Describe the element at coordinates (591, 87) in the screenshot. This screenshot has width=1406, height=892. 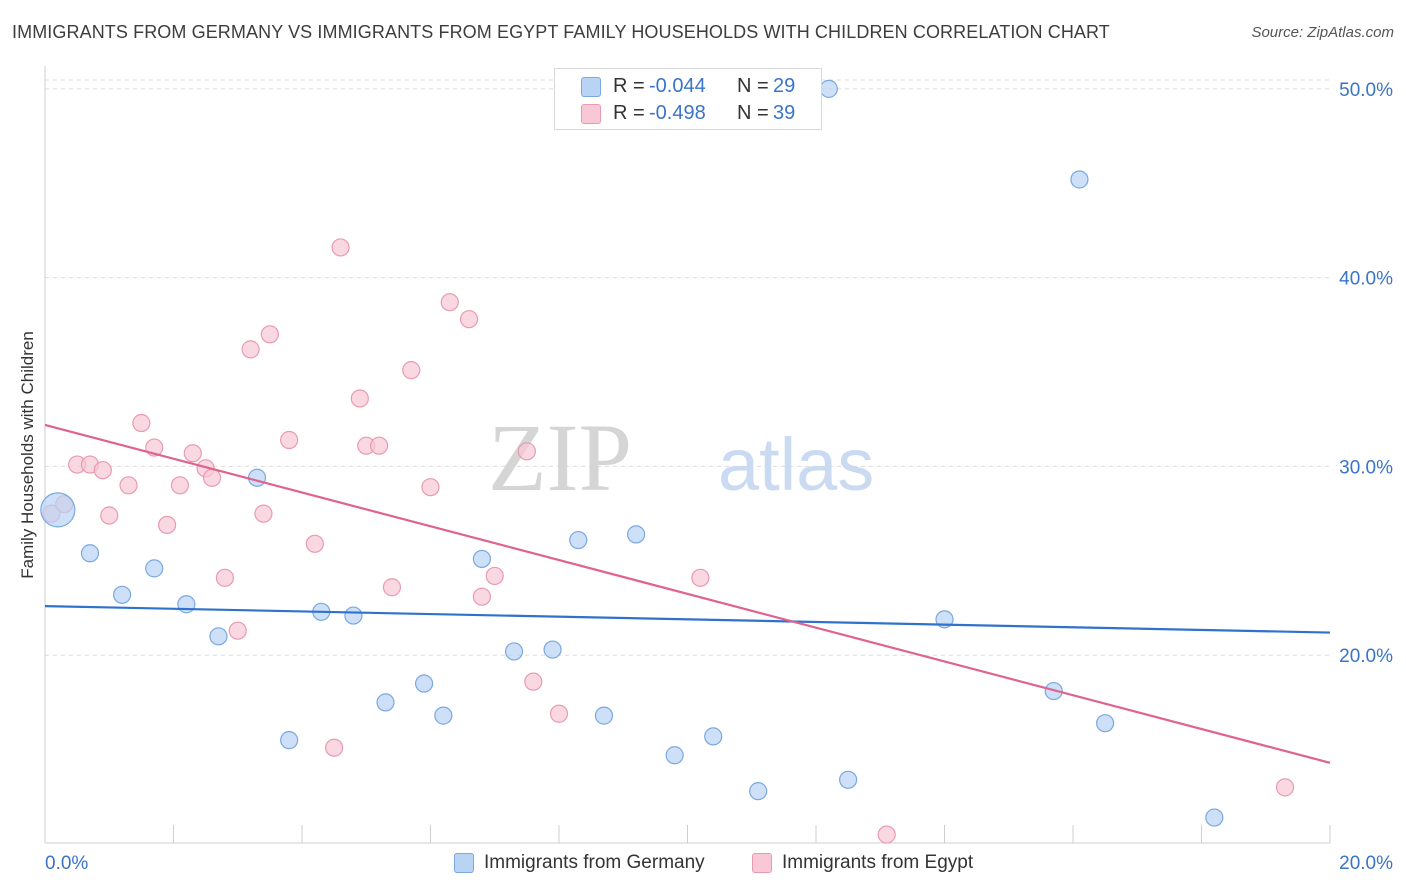
I see `germany-swatch` at that location.